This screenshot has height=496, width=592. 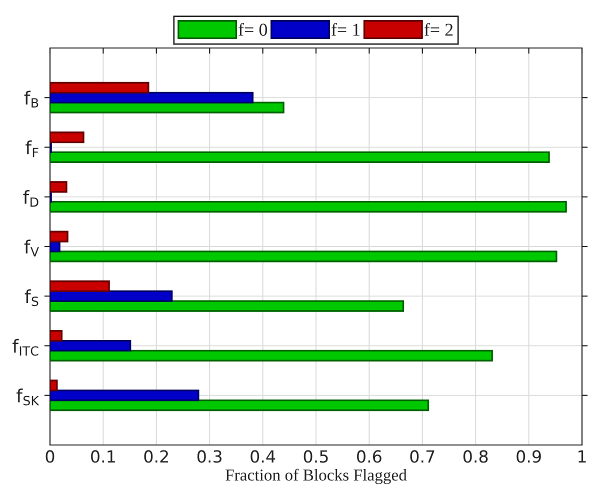 I want to click on x-tick-label: 0.9, so click(x=528, y=456).